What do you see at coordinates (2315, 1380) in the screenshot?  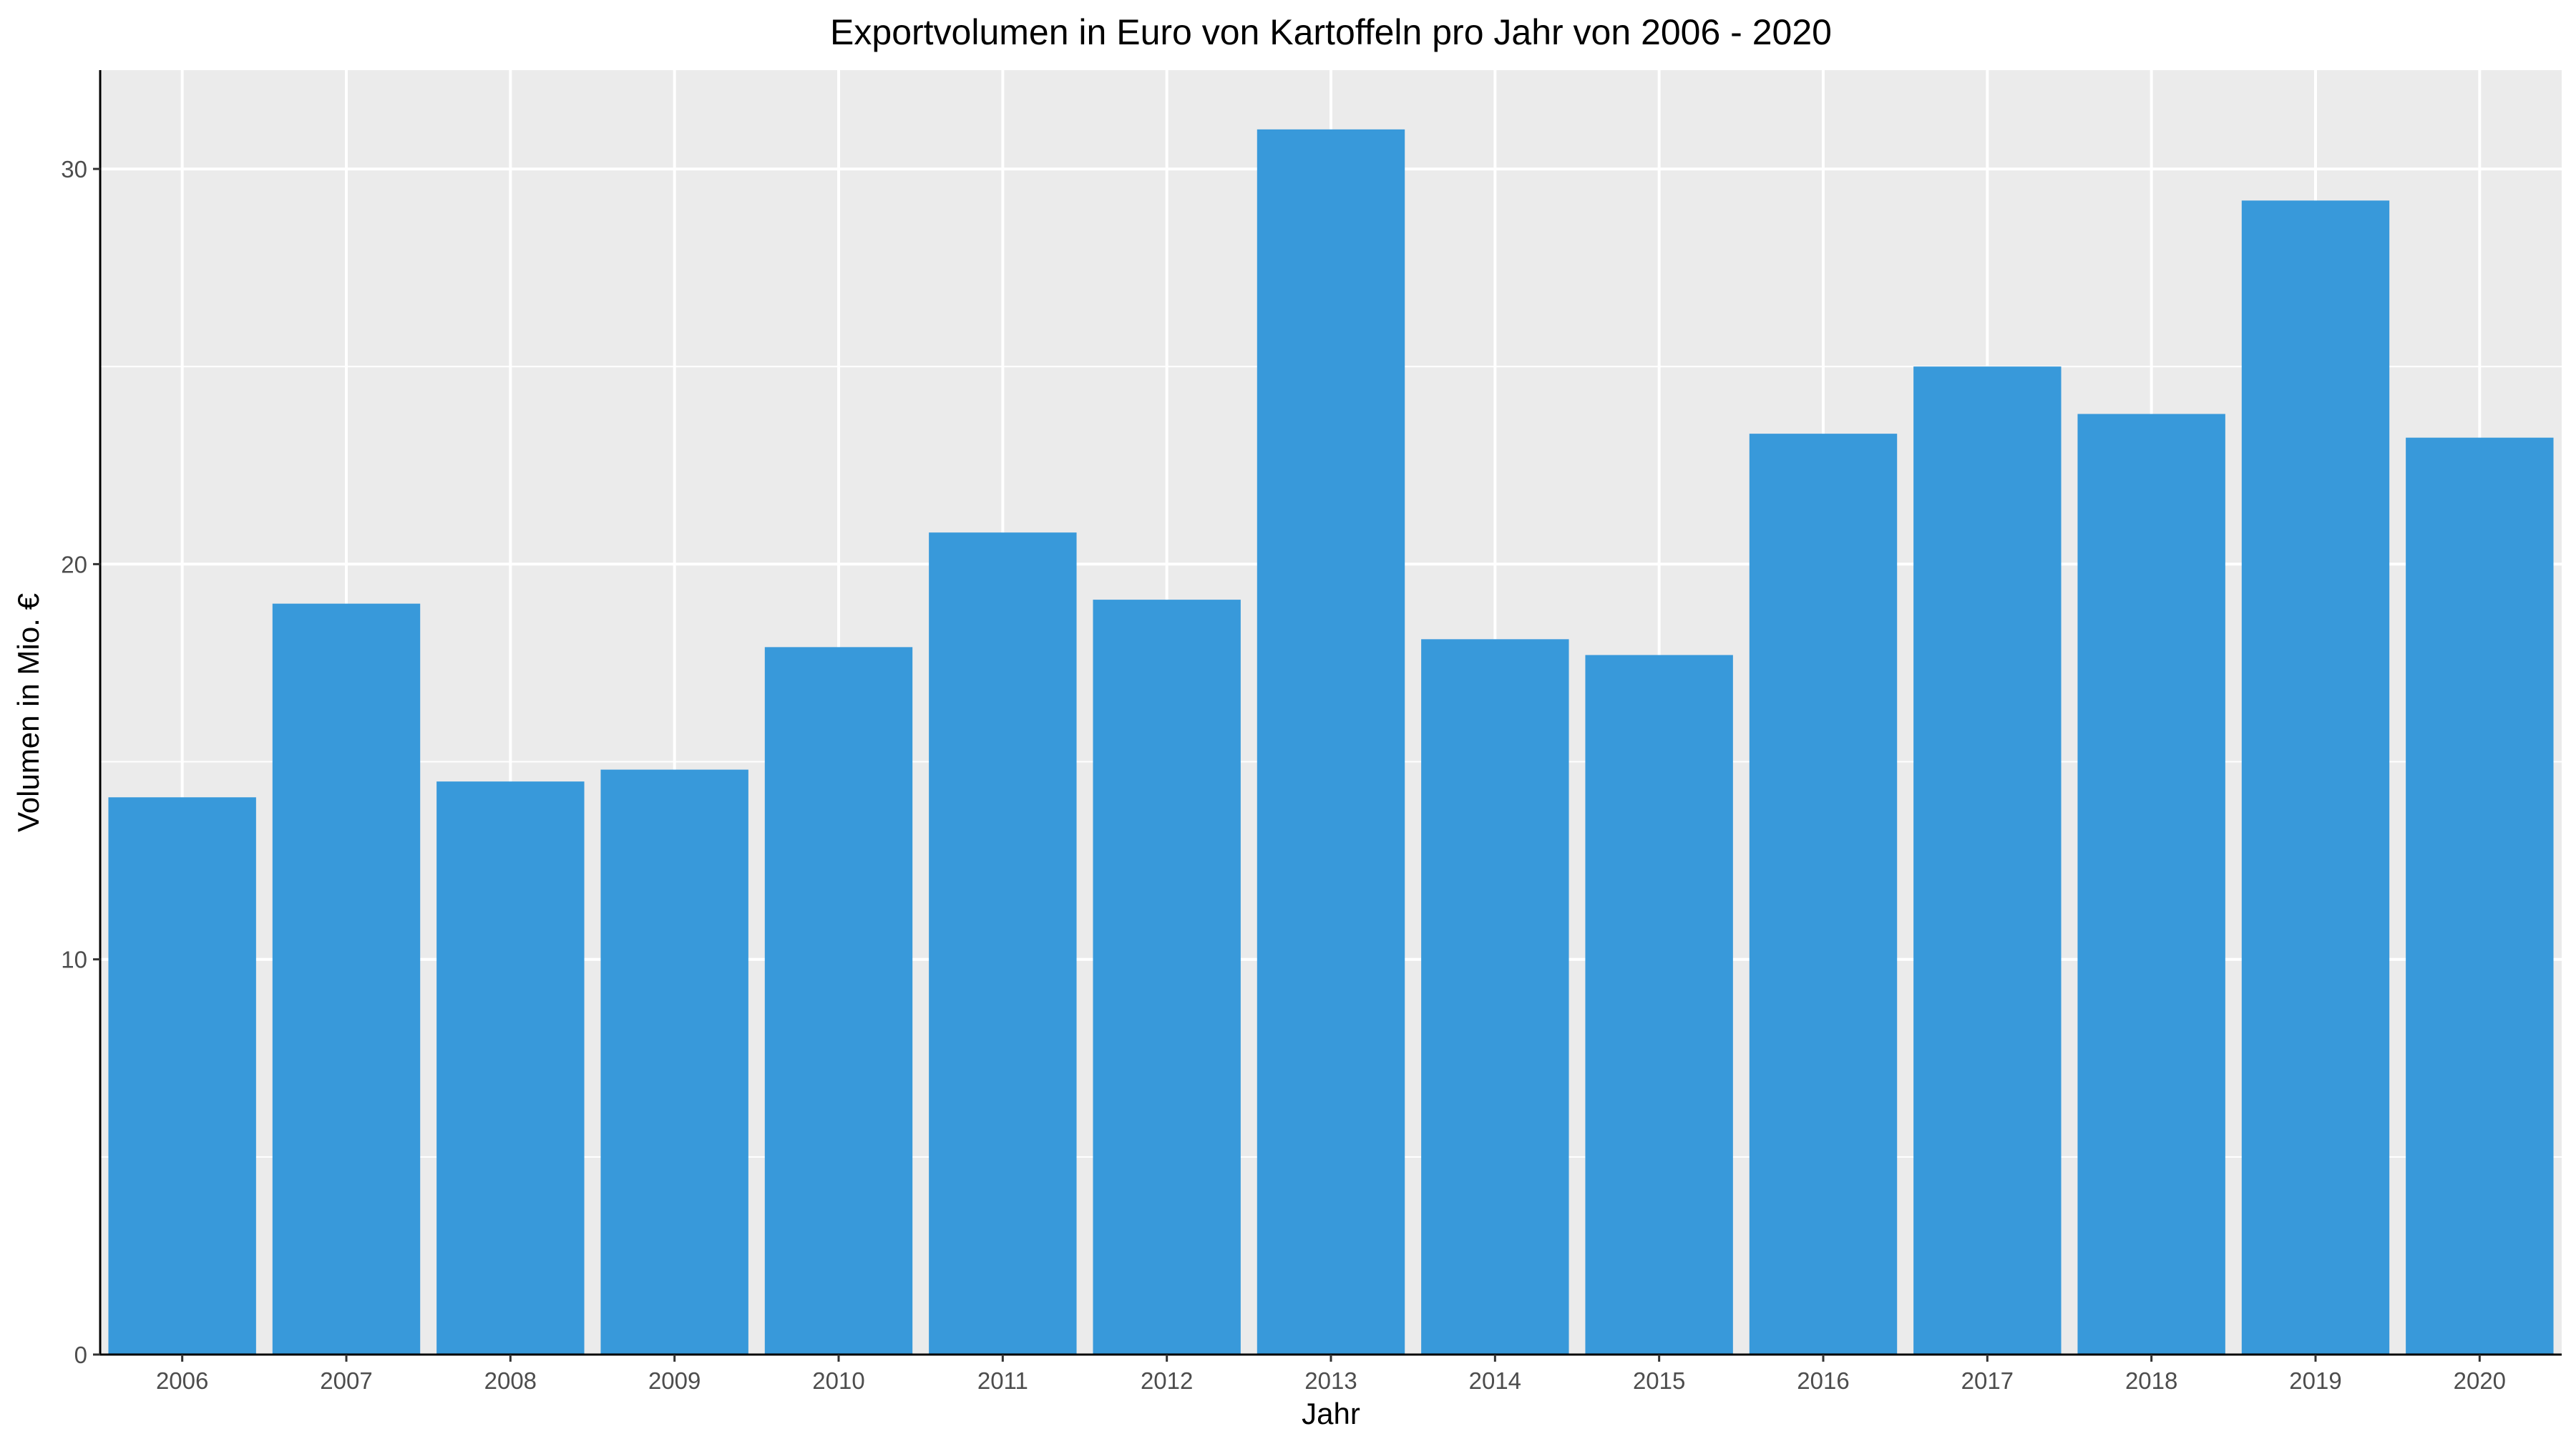 I see `x-tick-label: 2019` at bounding box center [2315, 1380].